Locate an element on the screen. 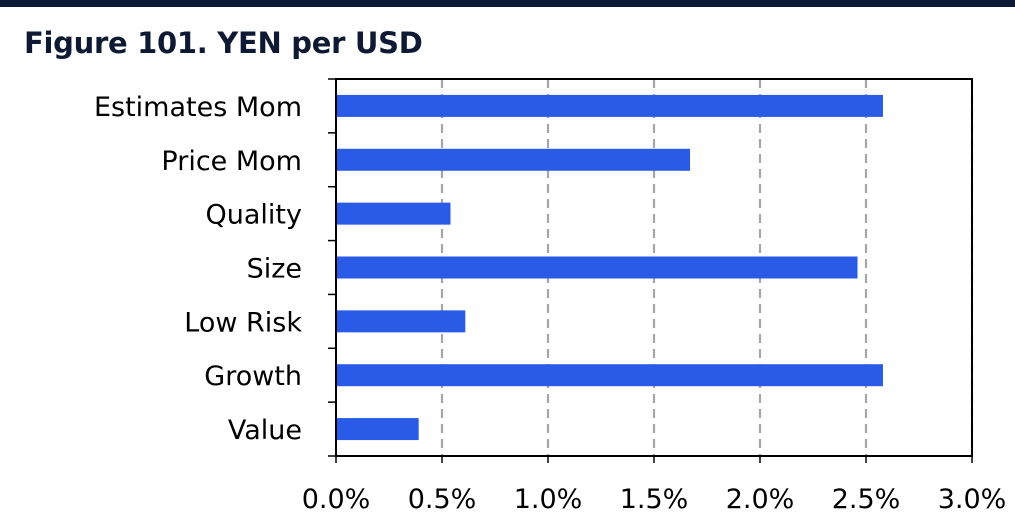 The width and height of the screenshot is (1015, 525). x-tick-label: 1.0% is located at coordinates (548, 499).